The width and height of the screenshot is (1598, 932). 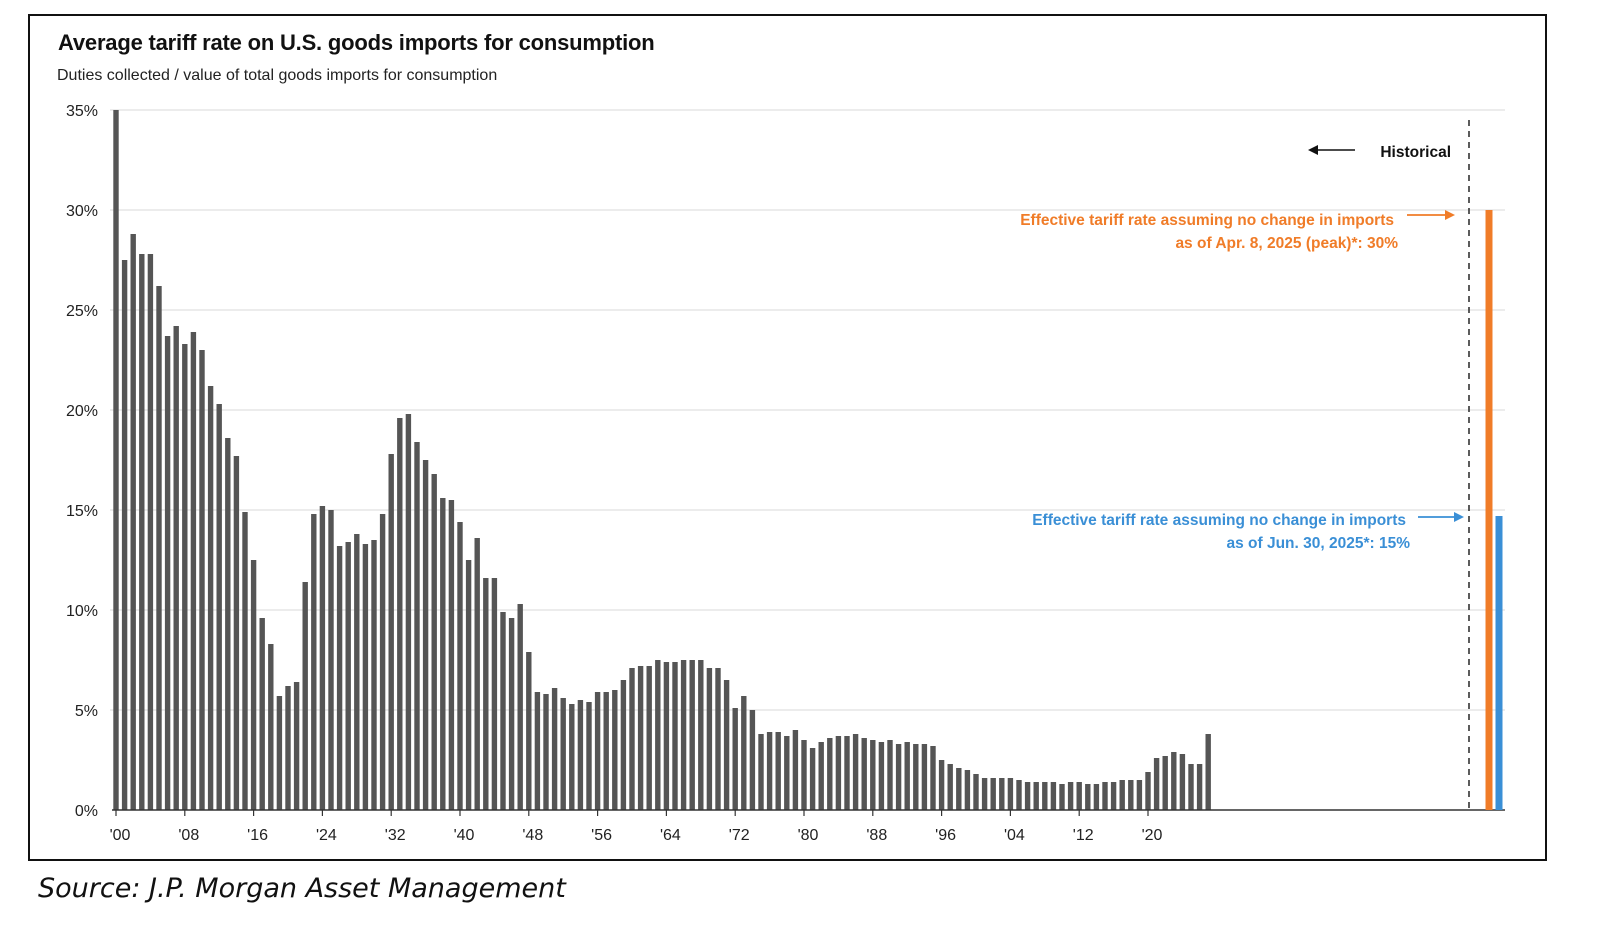 What do you see at coordinates (82, 611) in the screenshot?
I see `y-tick-label: 10%` at bounding box center [82, 611].